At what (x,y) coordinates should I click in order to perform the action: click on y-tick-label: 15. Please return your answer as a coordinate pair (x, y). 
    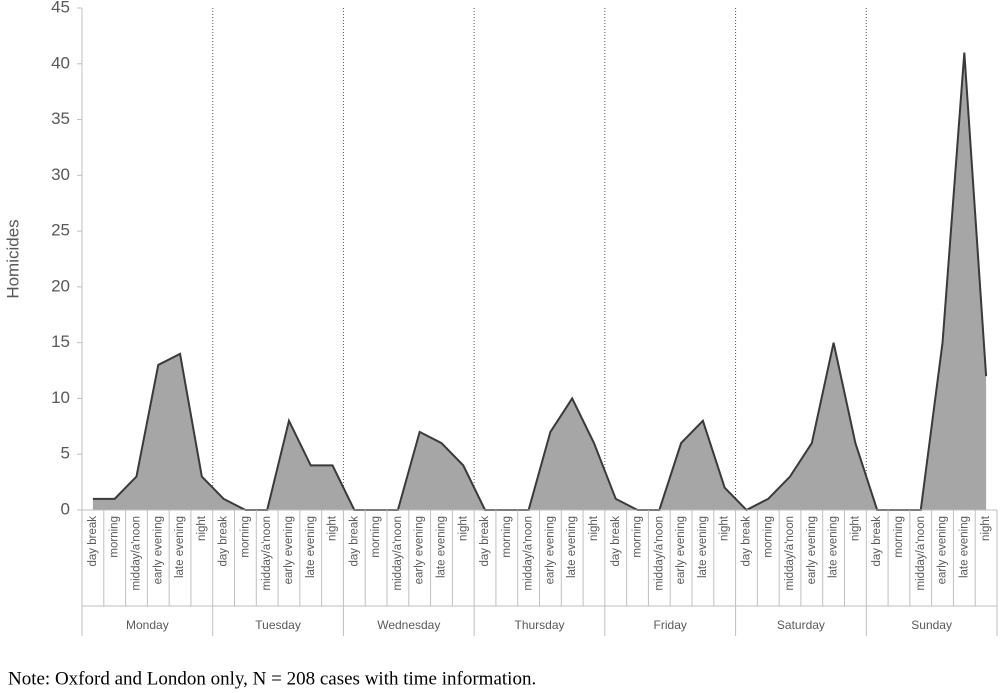
    Looking at the image, I should click on (60, 341).